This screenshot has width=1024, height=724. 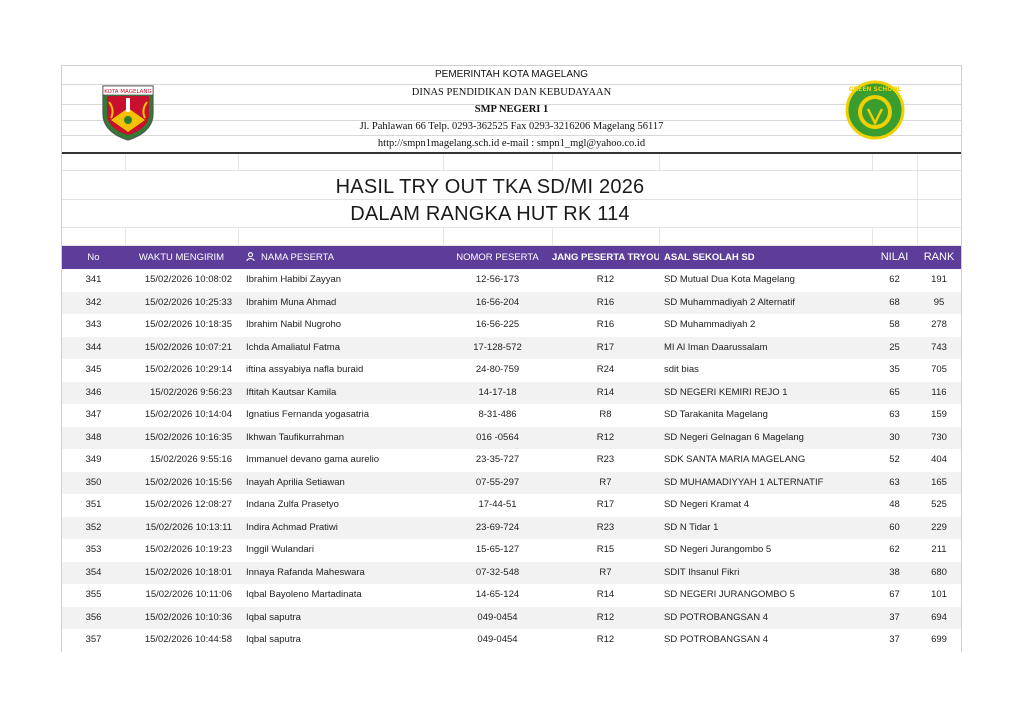 I want to click on cell-asal: SD Negeri Gelnagan 6 Magelang, so click(x=734, y=437).